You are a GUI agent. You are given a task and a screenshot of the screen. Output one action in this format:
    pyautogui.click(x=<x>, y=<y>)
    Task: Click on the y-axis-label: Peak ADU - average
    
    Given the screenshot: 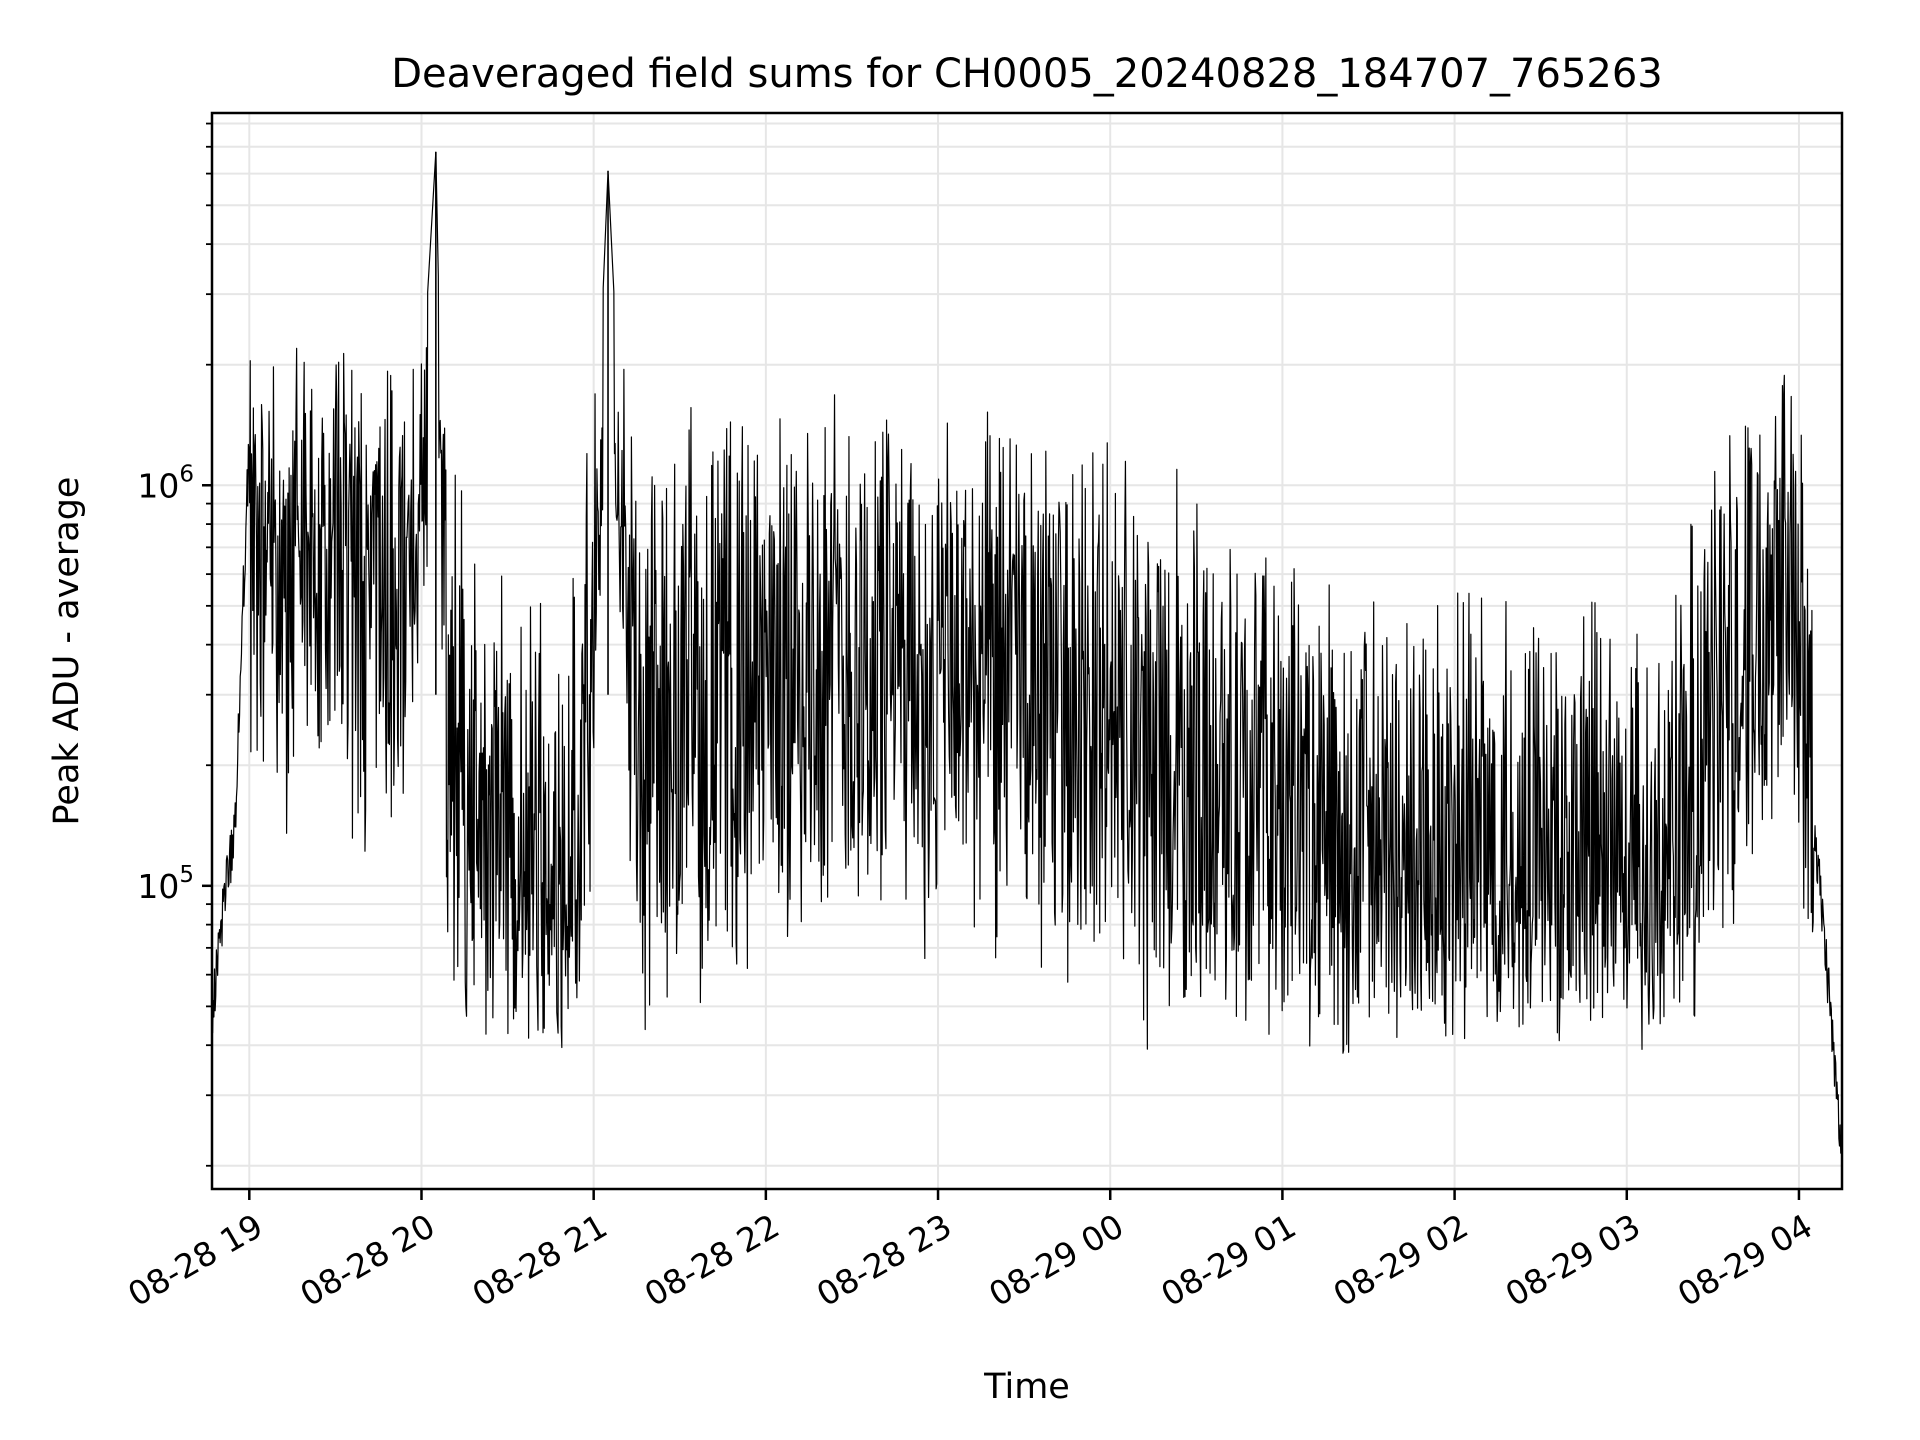 What is the action you would take?
    pyautogui.click(x=67, y=651)
    